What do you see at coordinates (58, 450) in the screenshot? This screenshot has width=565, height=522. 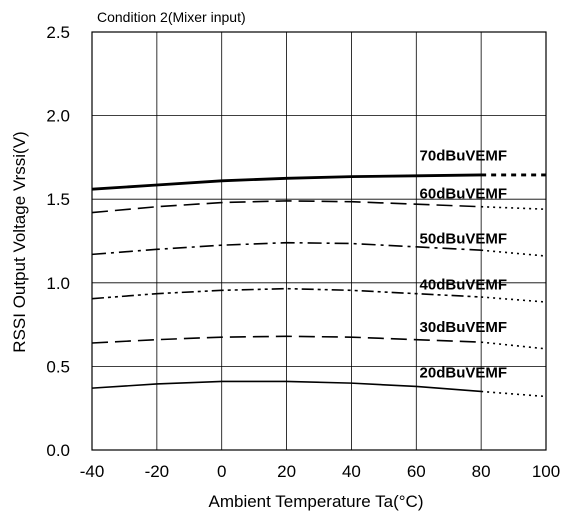 I see `y-tick-label-0: 0.0` at bounding box center [58, 450].